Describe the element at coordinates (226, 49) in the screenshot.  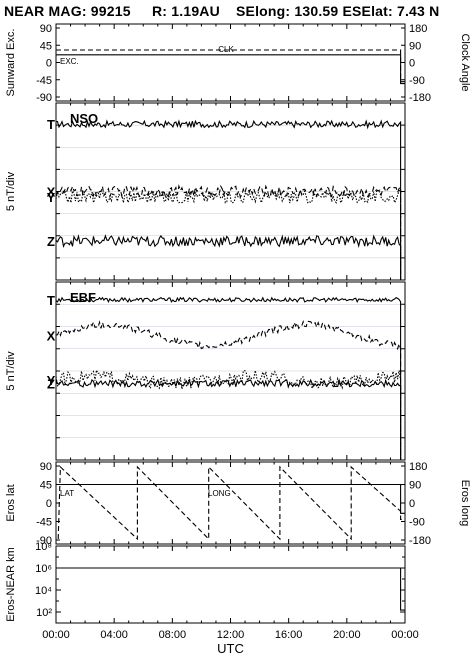
I see `label-clk: CLK` at that location.